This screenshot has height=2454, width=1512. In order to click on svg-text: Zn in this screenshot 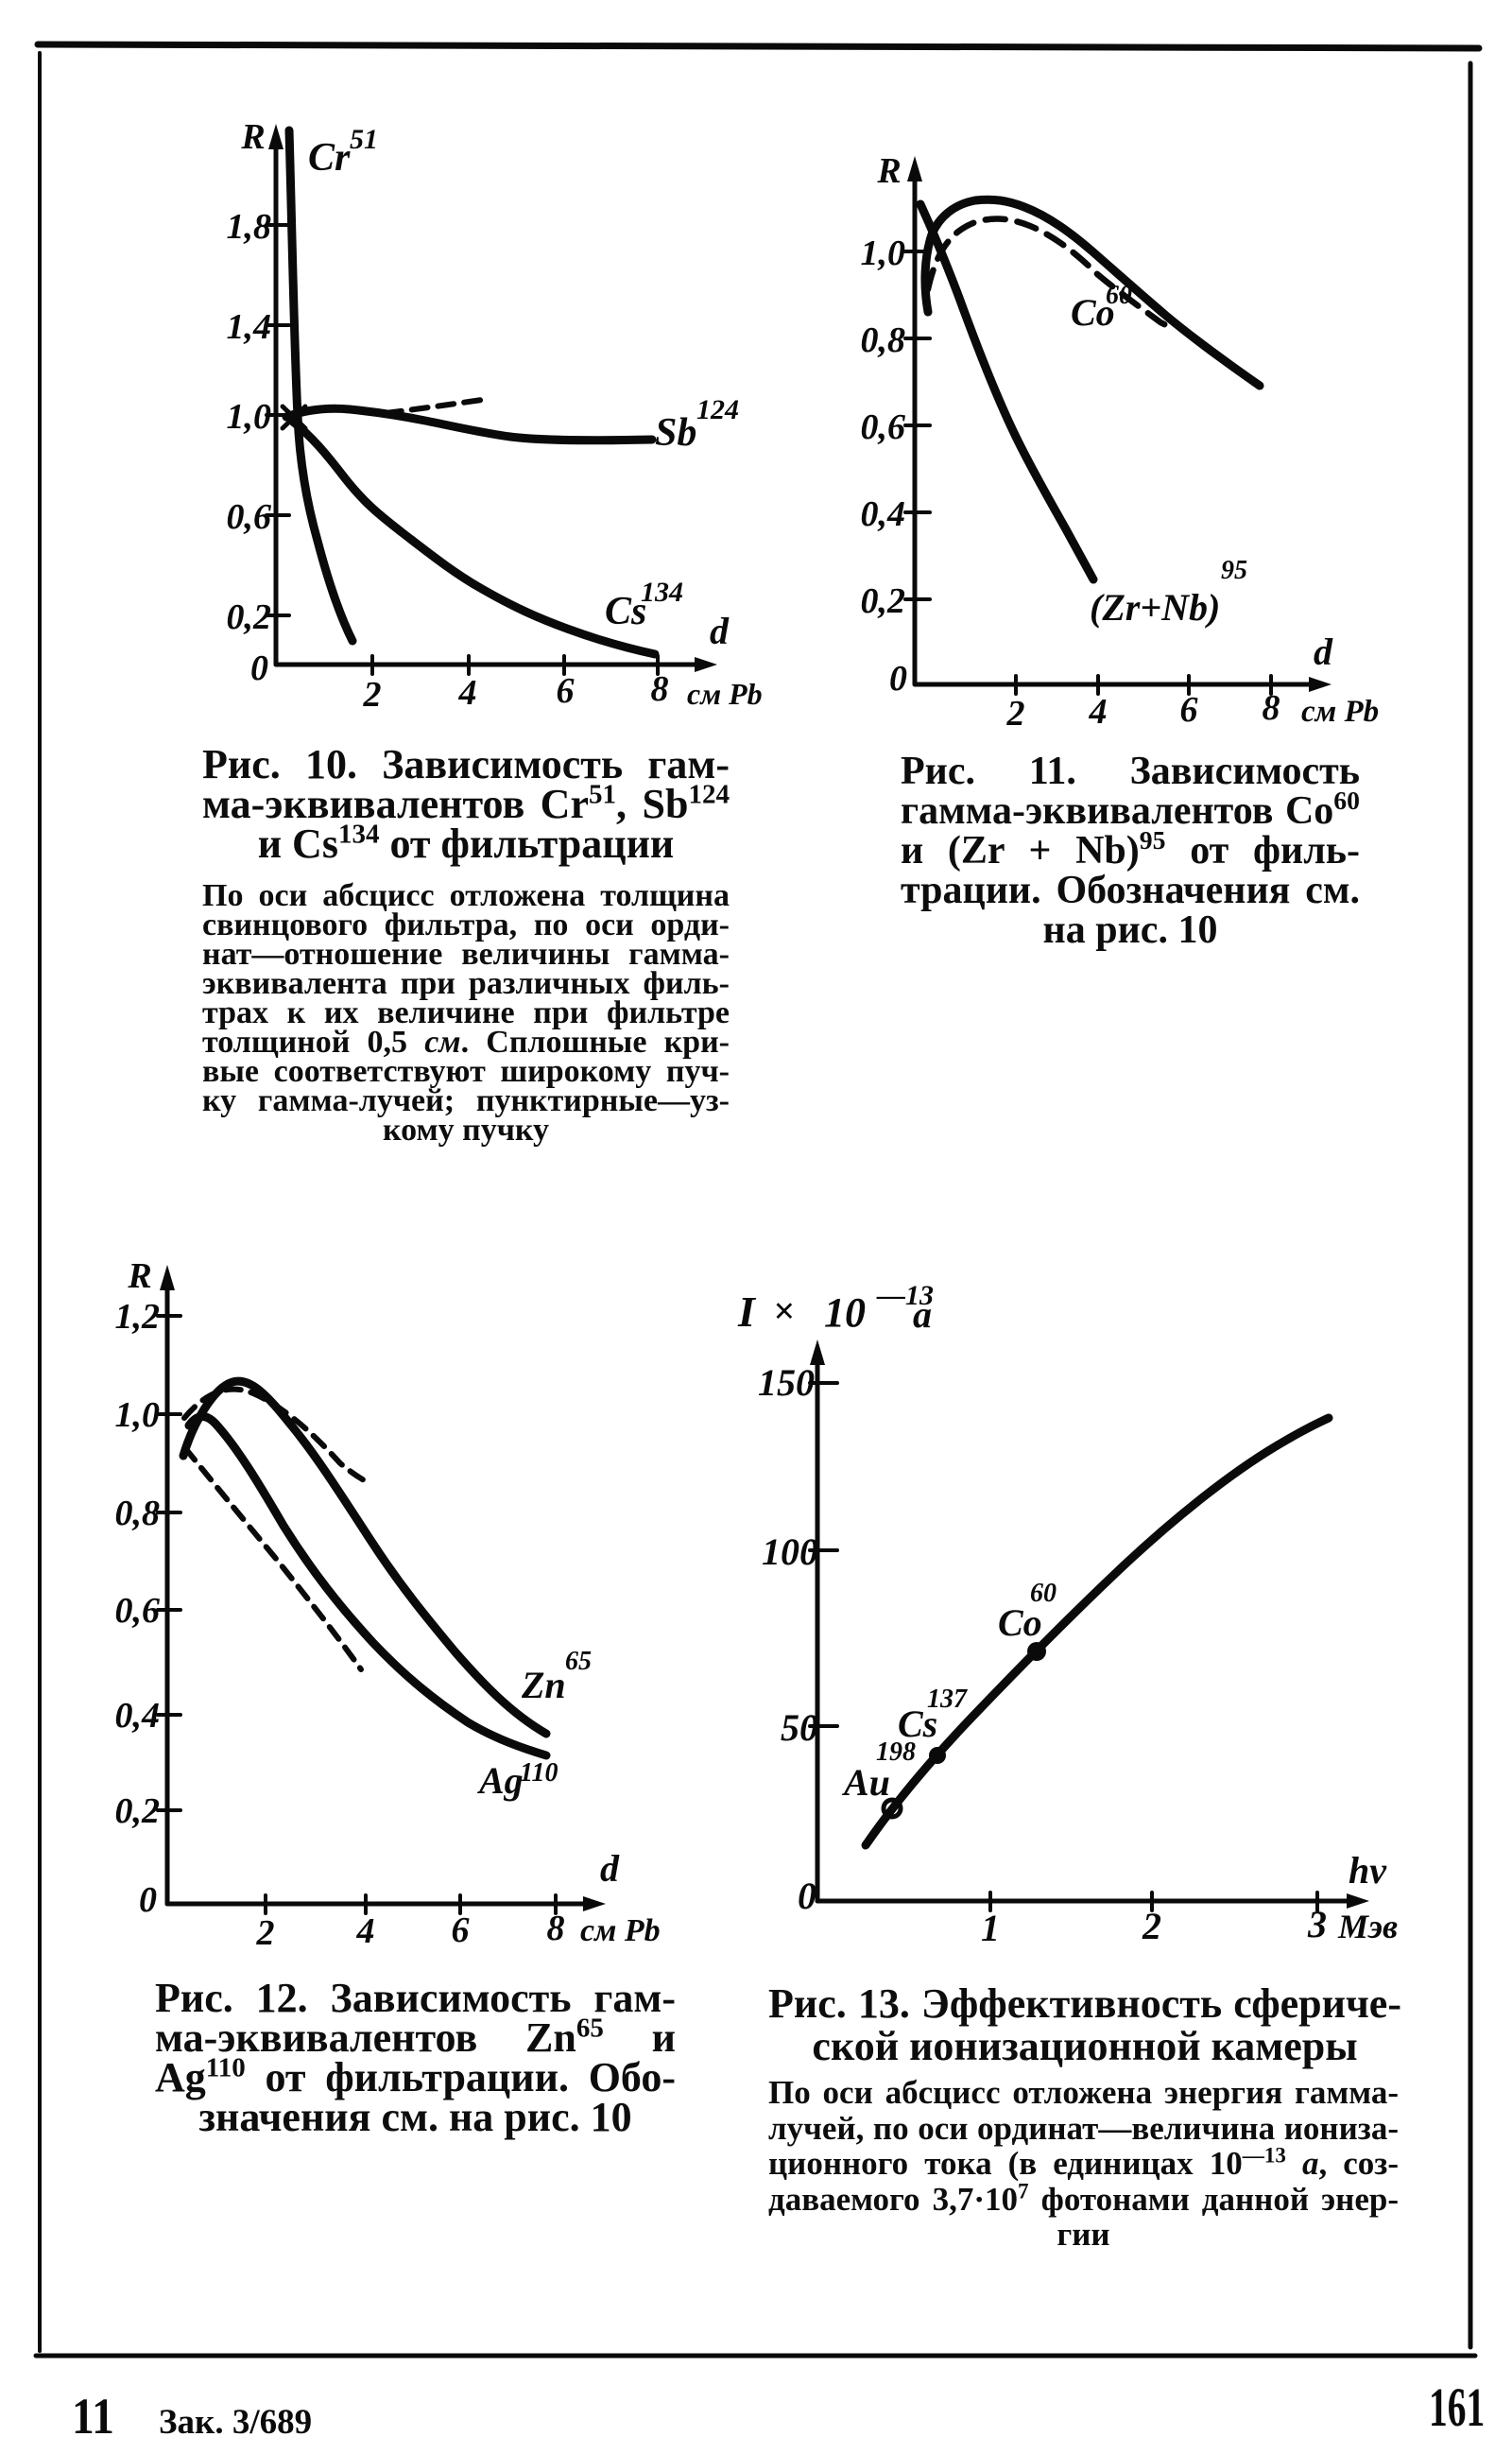, I will do `click(543, 1685)`.